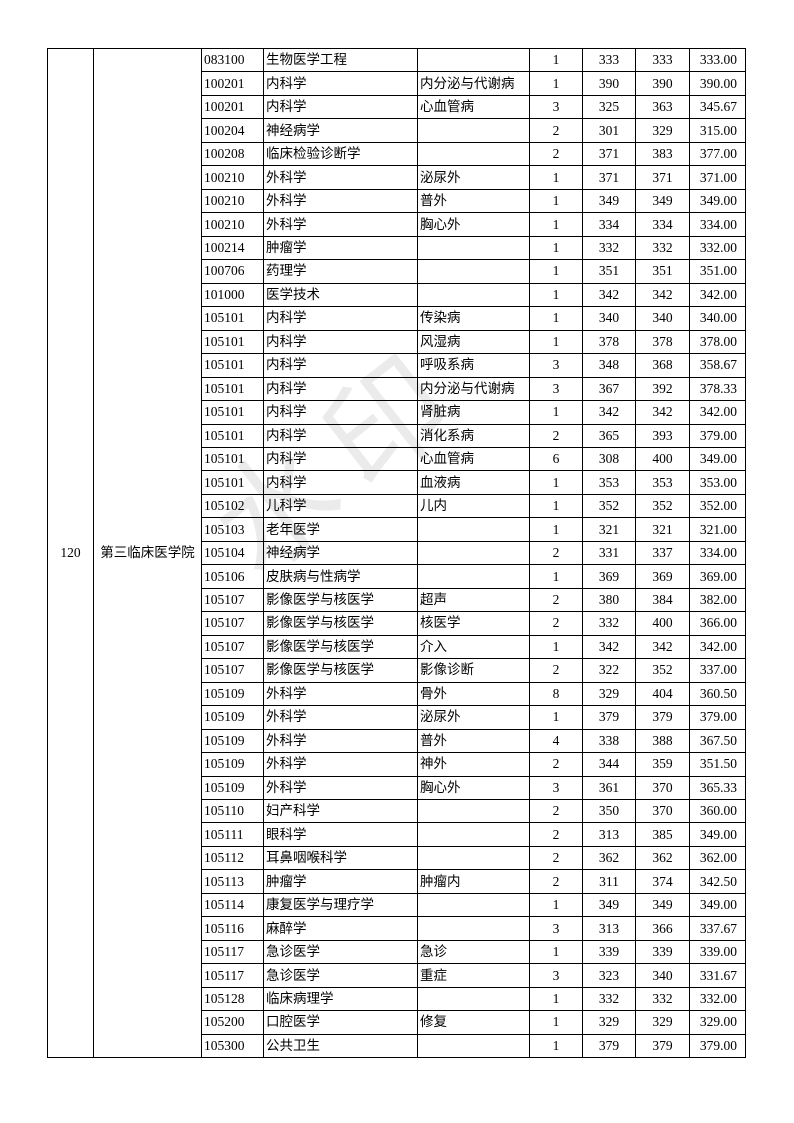 This screenshot has height=1123, width=794. Describe the element at coordinates (232, 553) in the screenshot. I see `major-code-cell: 105104` at that location.